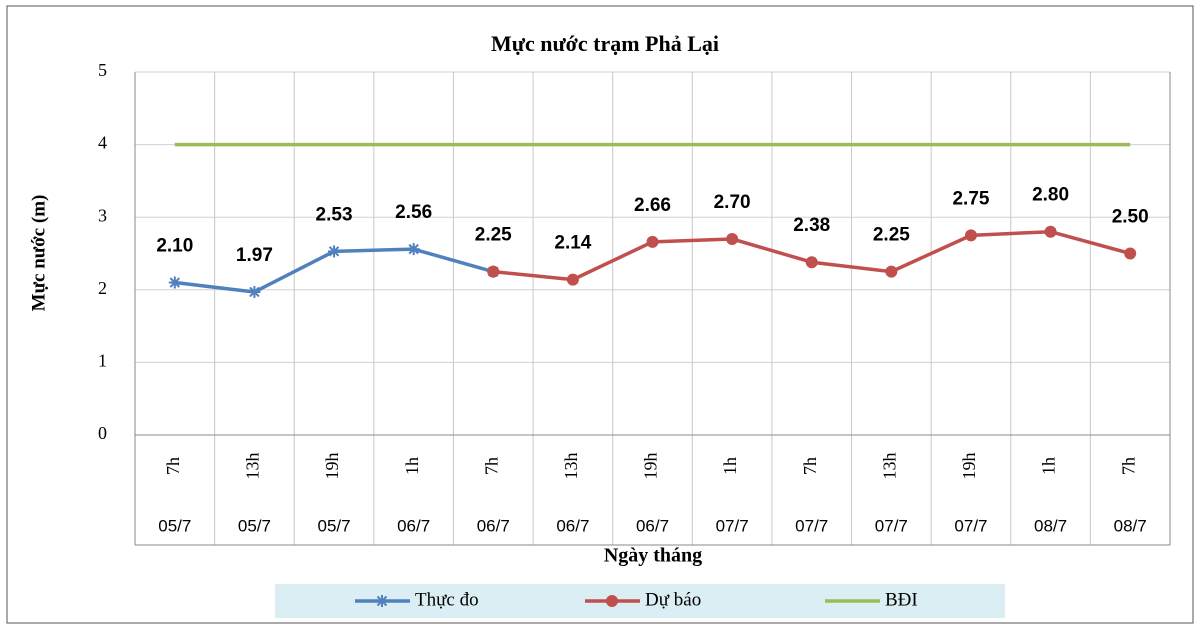 The width and height of the screenshot is (1200, 625). Describe the element at coordinates (102, 143) in the screenshot. I see `y-tick-label: 4` at that location.